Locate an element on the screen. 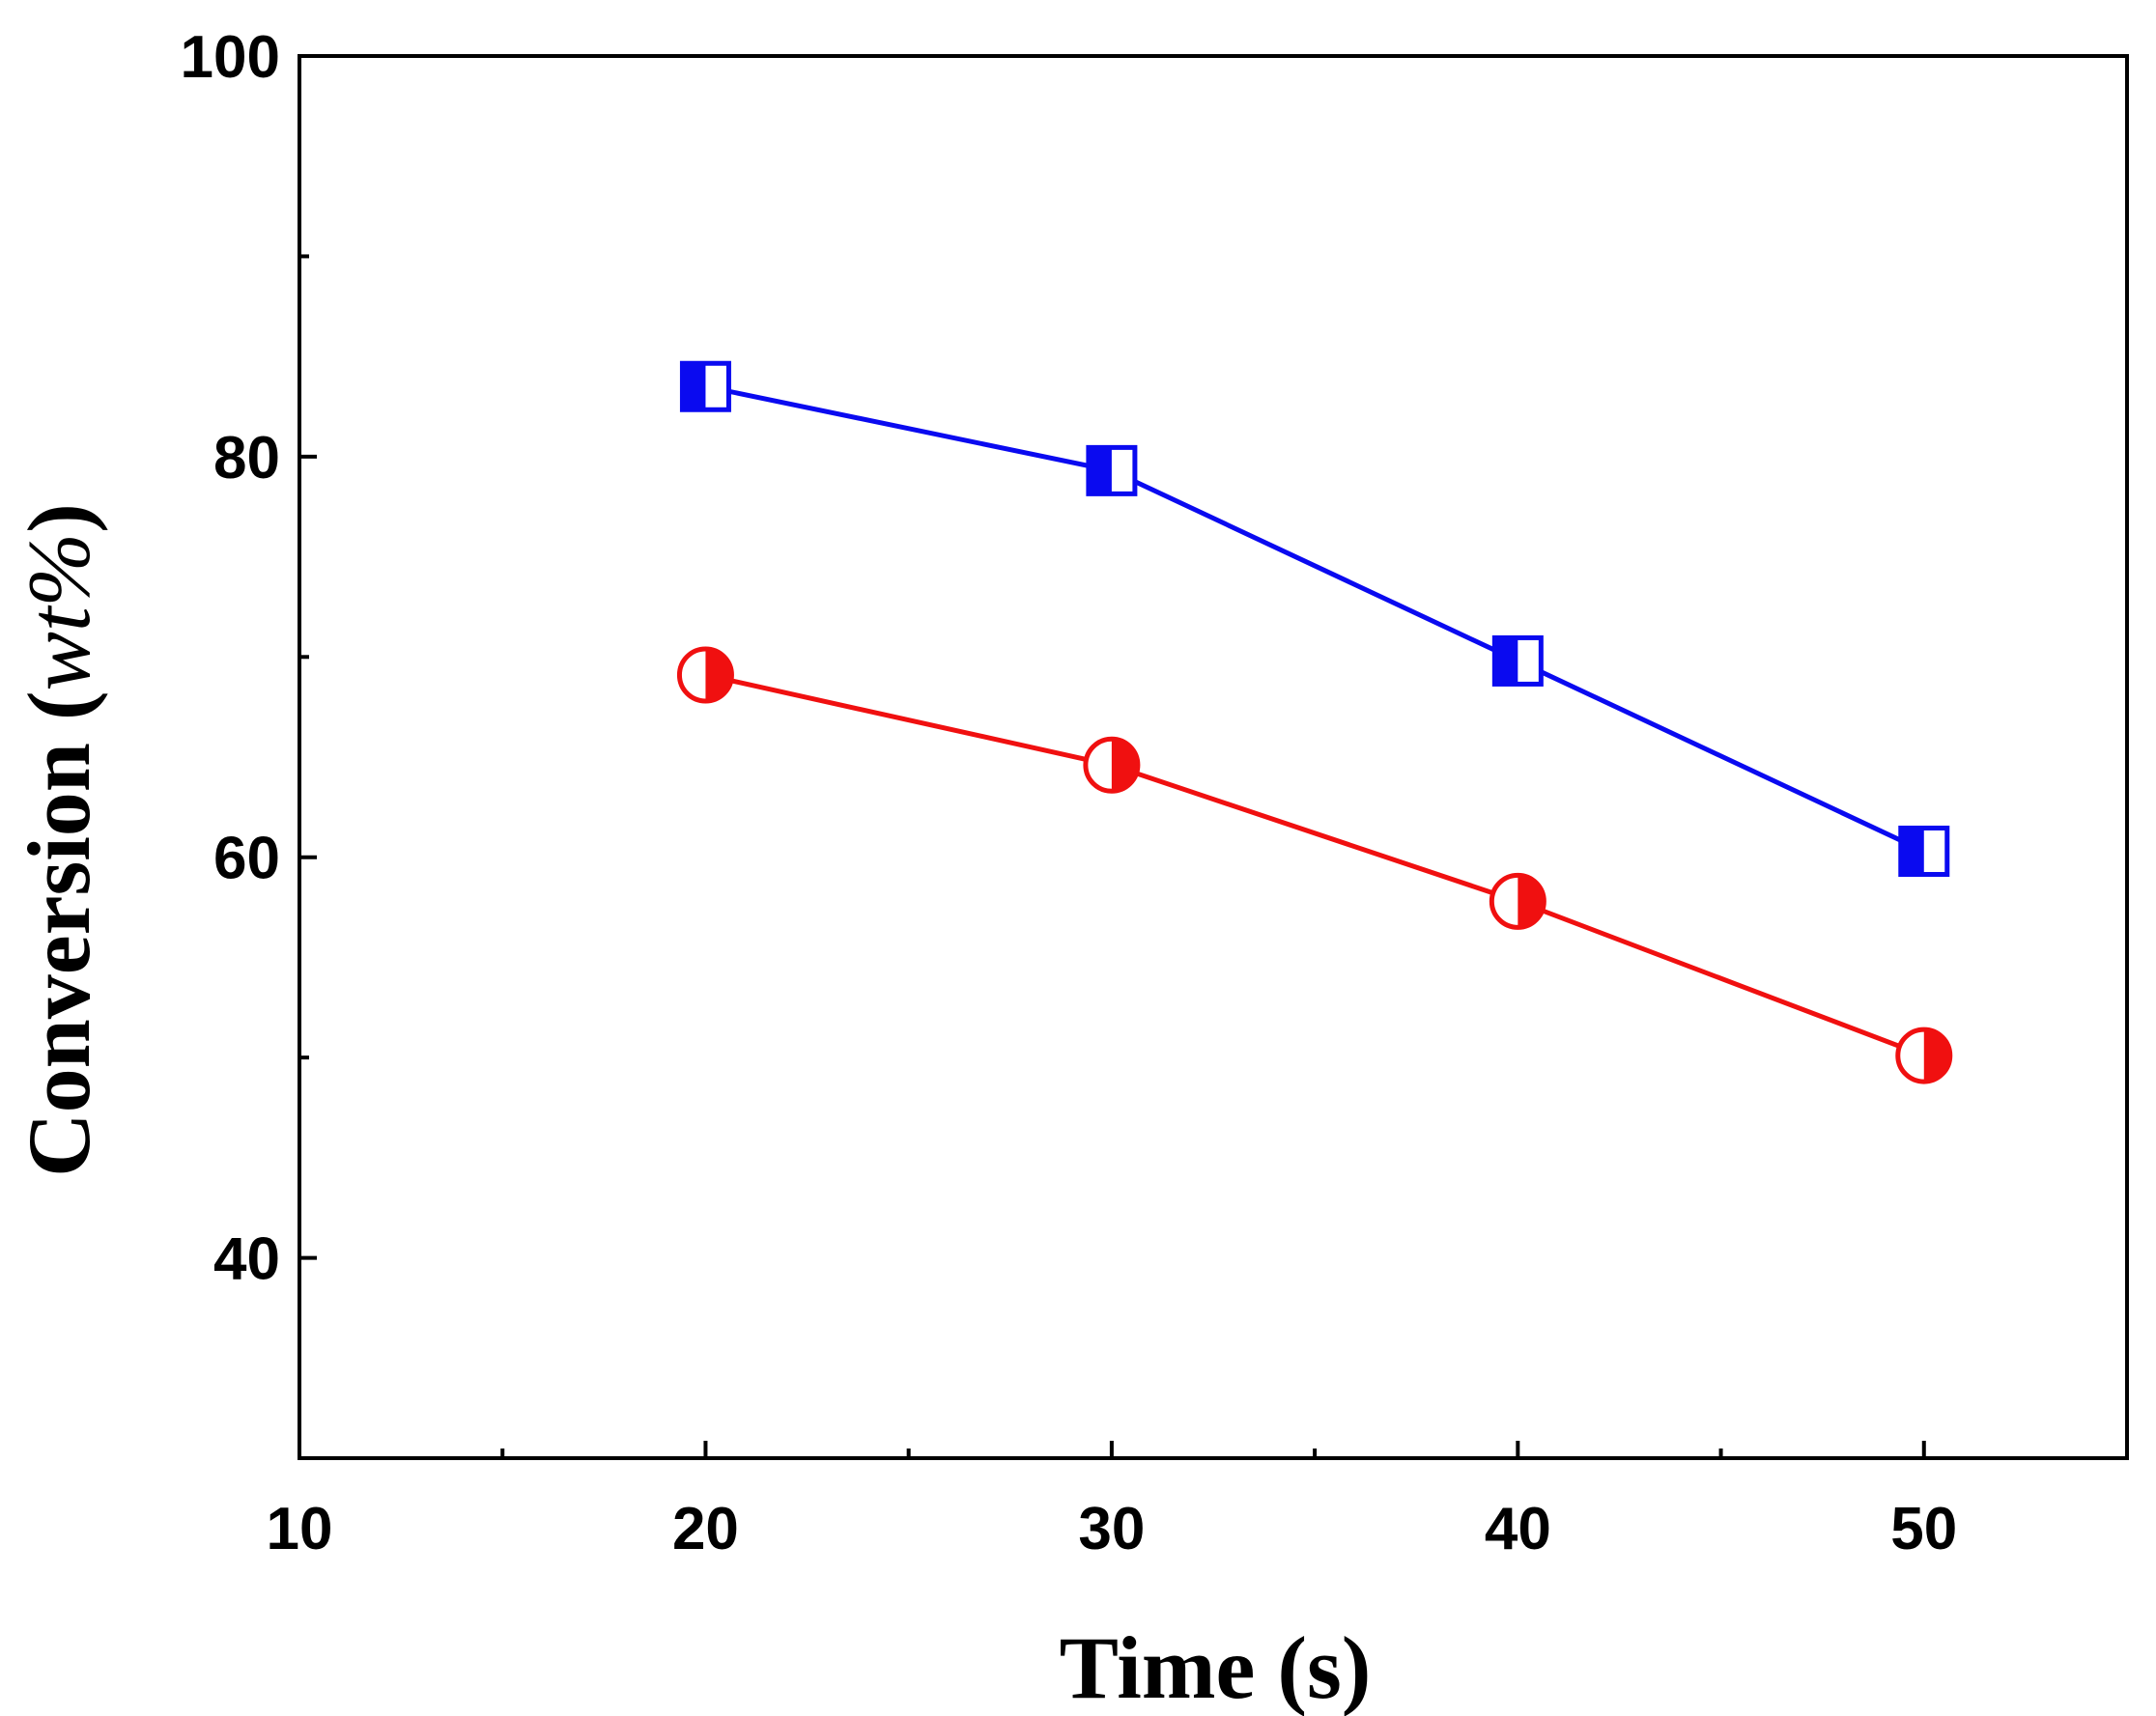 Image resolution: width=2156 pixels, height=1716 pixels. y-axis-title-close: ) is located at coordinates (59, 518).